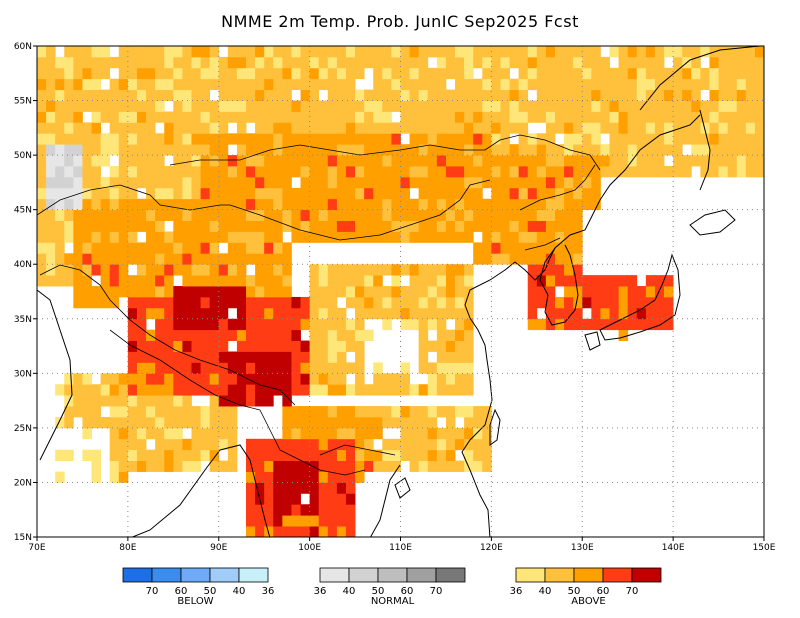 Image resolution: width=800 pixels, height=618 pixels. I want to click on legend-tick-normal: 40, so click(349, 591).